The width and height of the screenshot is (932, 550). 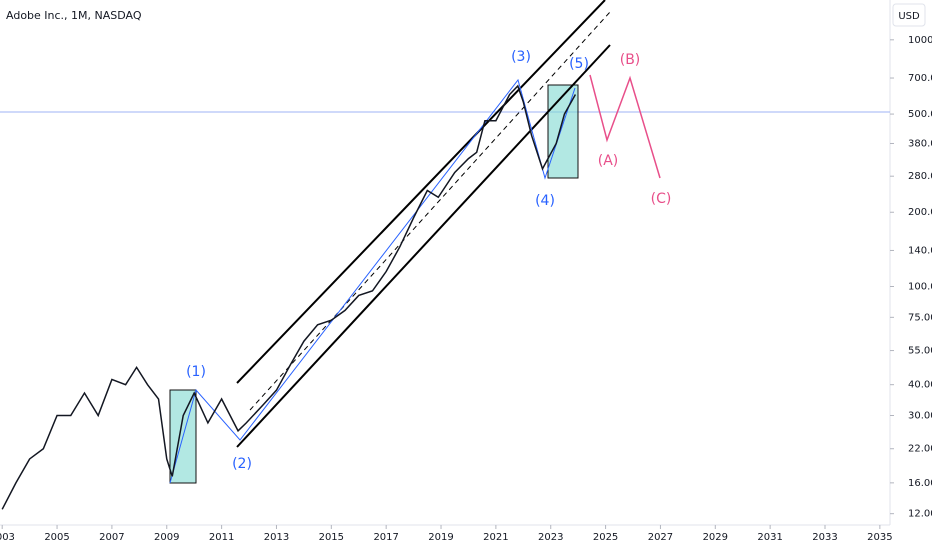 I want to click on y-tick-label: 100.00, so click(x=920, y=287).